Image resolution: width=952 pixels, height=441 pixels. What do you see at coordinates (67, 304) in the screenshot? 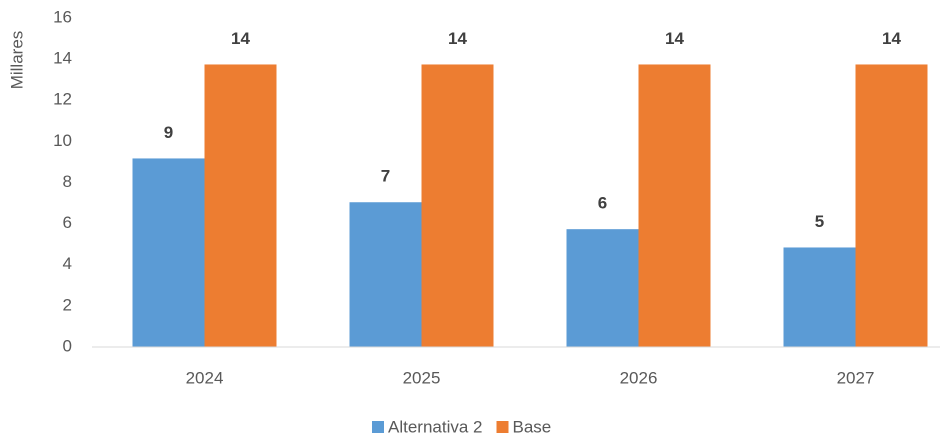
I see `y-tick-label: 2` at bounding box center [67, 304].